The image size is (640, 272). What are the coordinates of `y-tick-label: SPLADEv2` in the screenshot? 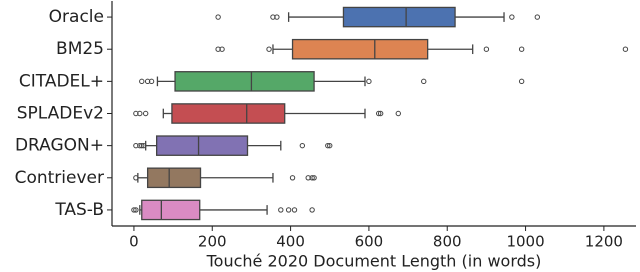 It's located at (60, 114).